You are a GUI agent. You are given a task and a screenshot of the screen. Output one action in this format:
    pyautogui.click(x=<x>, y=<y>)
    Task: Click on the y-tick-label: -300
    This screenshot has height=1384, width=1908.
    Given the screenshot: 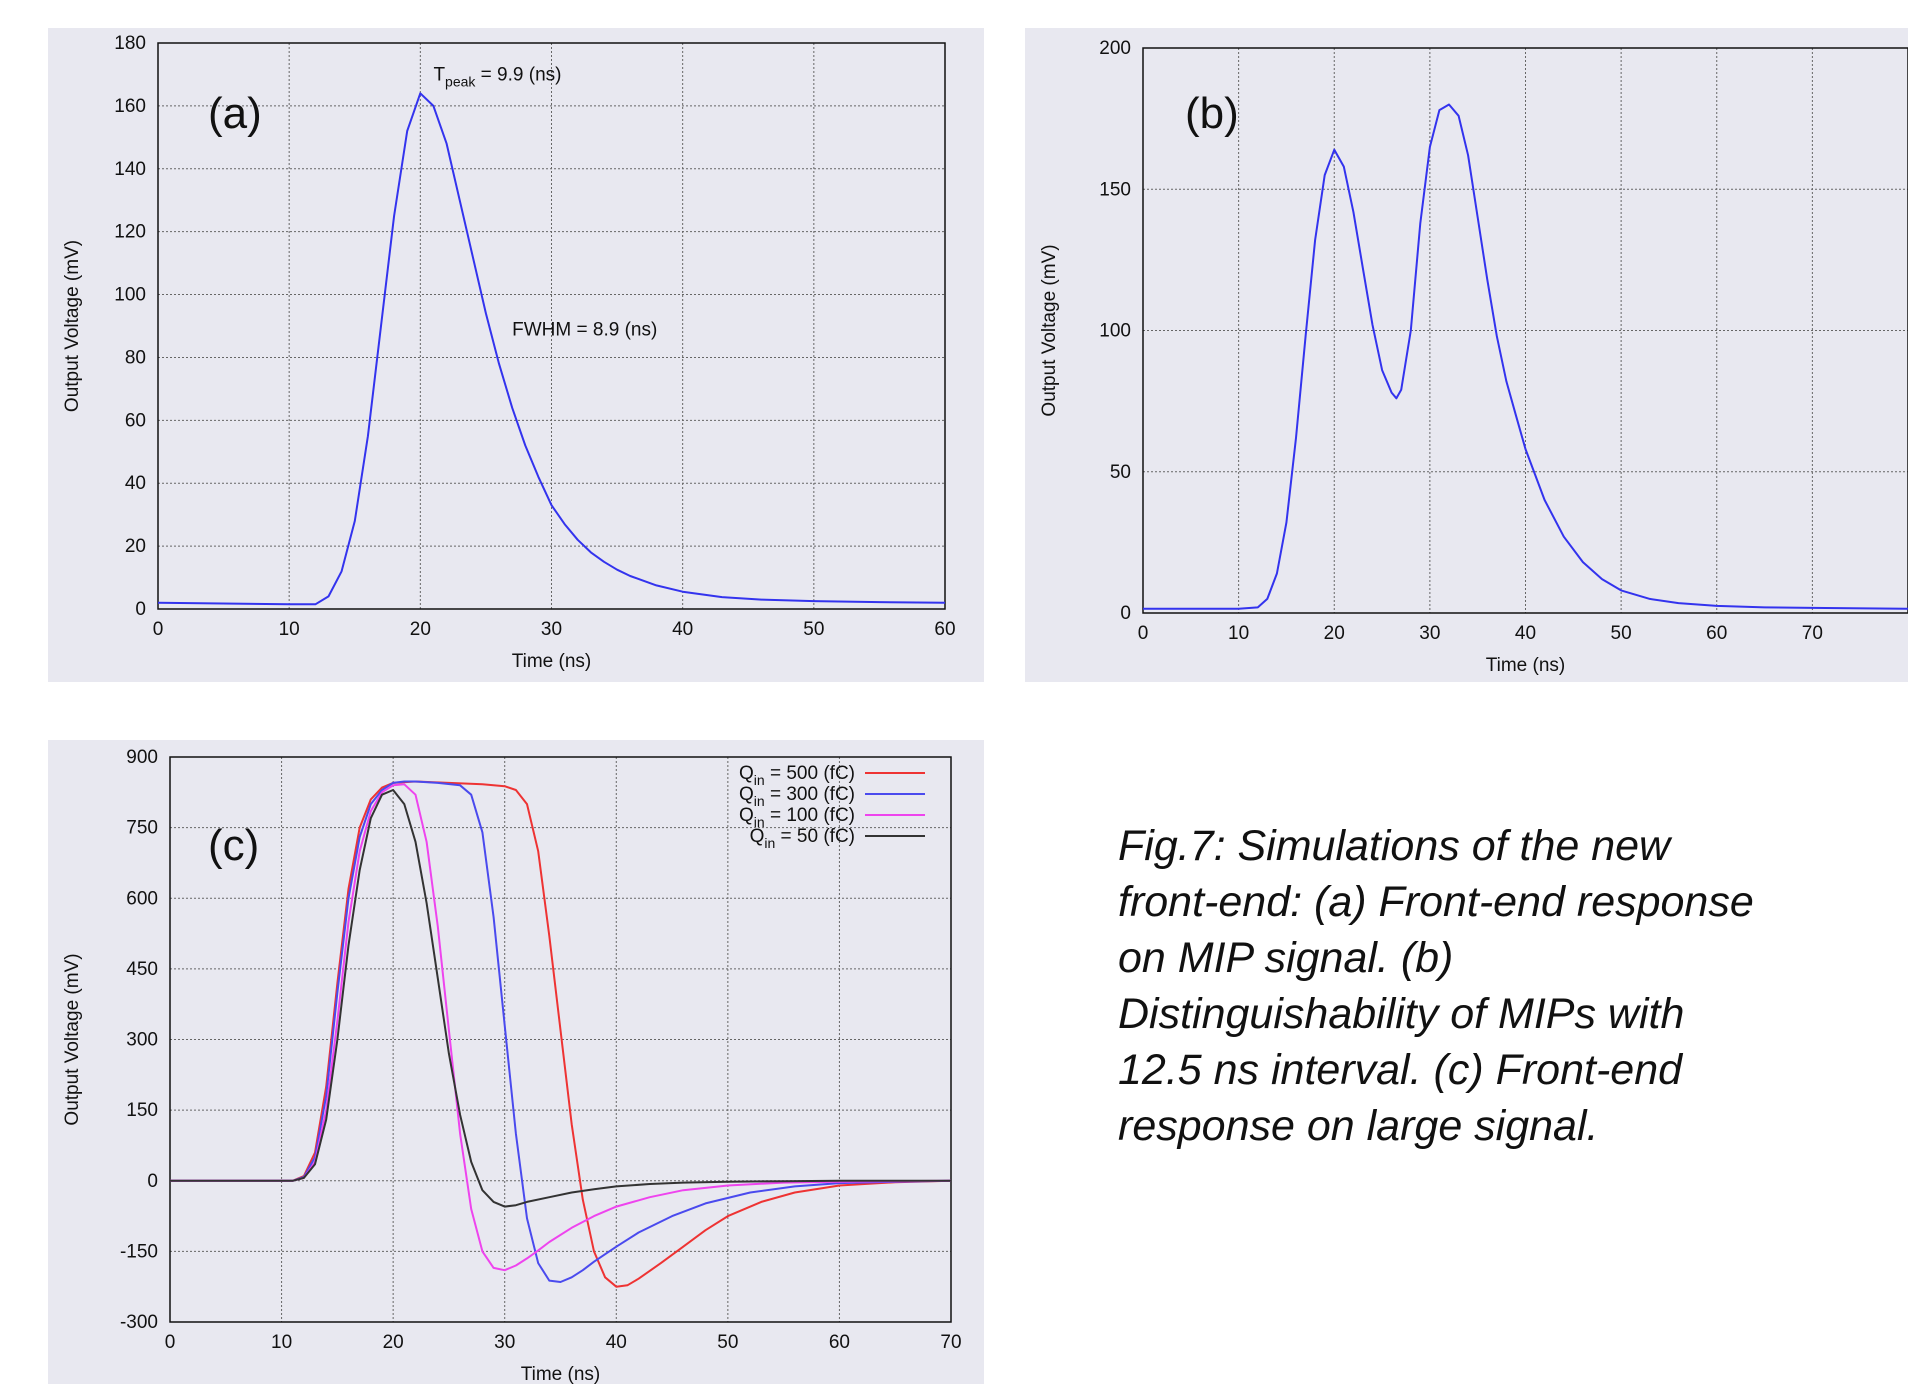 What is the action you would take?
    pyautogui.click(x=139, y=1322)
    